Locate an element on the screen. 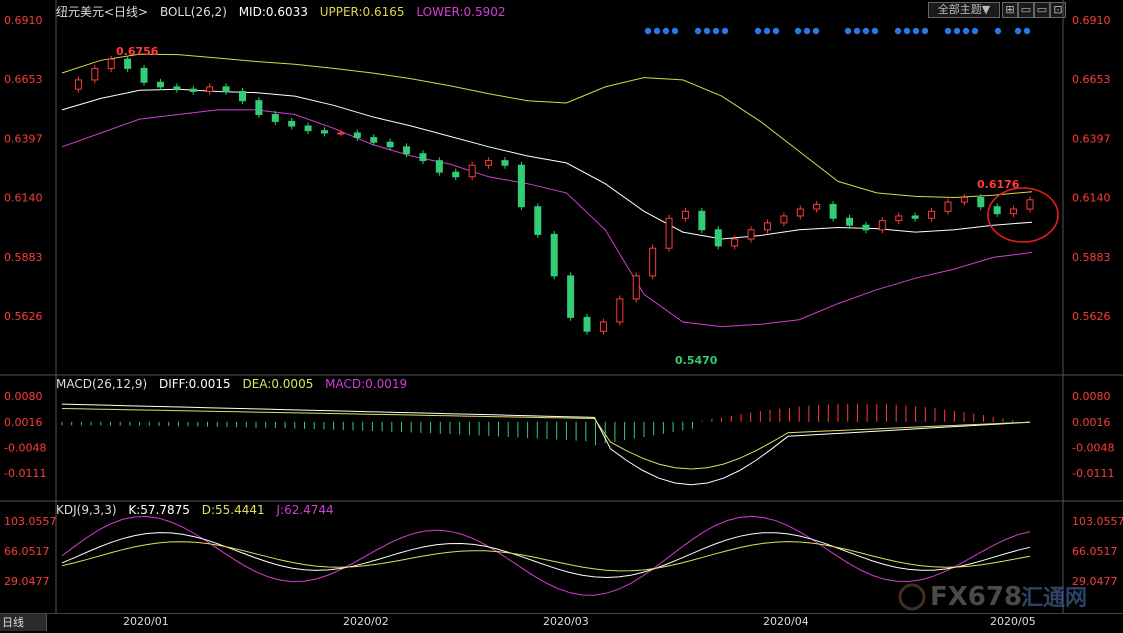  y-tick-label-right: 0.5883 is located at coordinates (1091, 257).